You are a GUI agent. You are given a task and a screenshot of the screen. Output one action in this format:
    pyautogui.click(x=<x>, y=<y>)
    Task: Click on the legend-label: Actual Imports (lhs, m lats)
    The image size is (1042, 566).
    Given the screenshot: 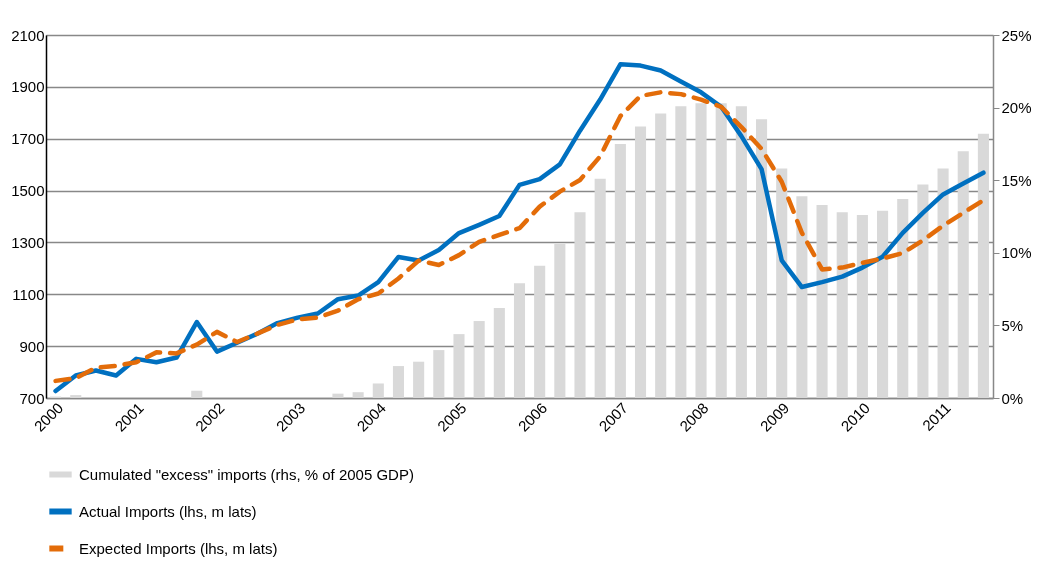 What is the action you would take?
    pyautogui.click(x=168, y=511)
    